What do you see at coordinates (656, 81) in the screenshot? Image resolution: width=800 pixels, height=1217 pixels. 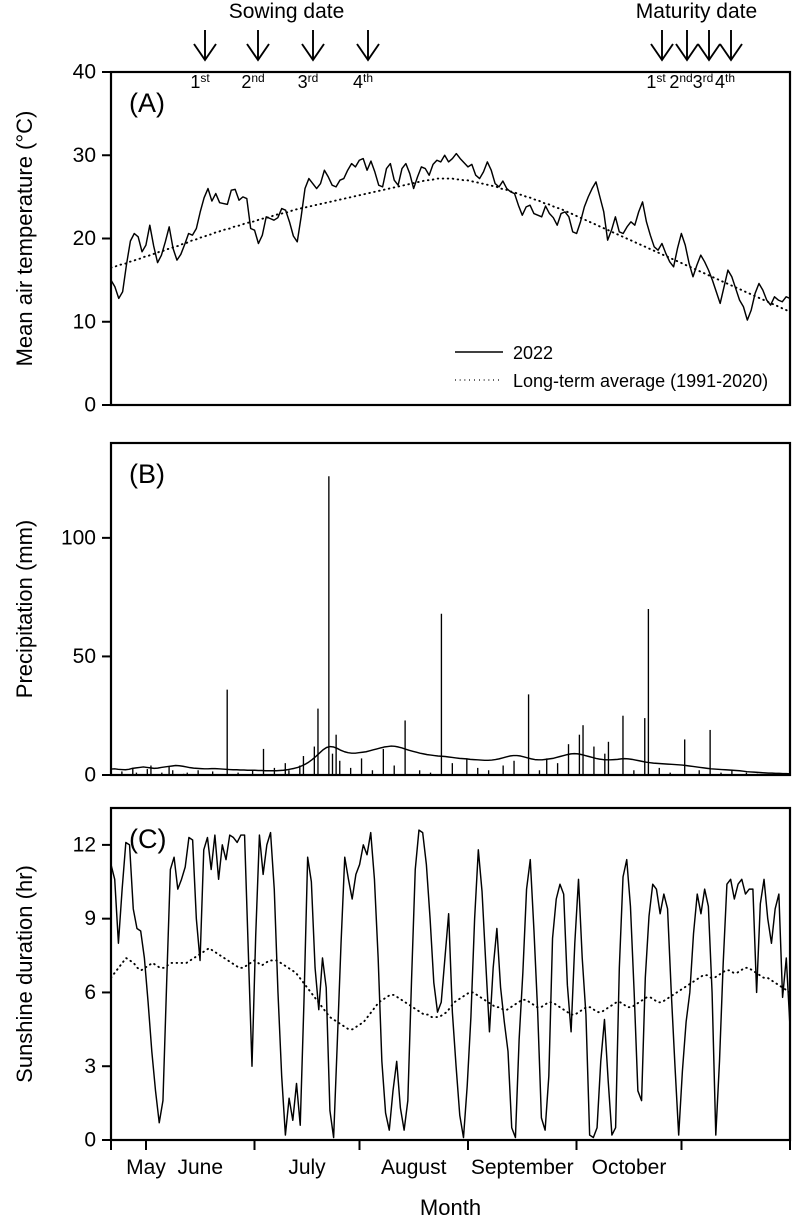 I see `maturity-ordinal-1: 1st` at bounding box center [656, 81].